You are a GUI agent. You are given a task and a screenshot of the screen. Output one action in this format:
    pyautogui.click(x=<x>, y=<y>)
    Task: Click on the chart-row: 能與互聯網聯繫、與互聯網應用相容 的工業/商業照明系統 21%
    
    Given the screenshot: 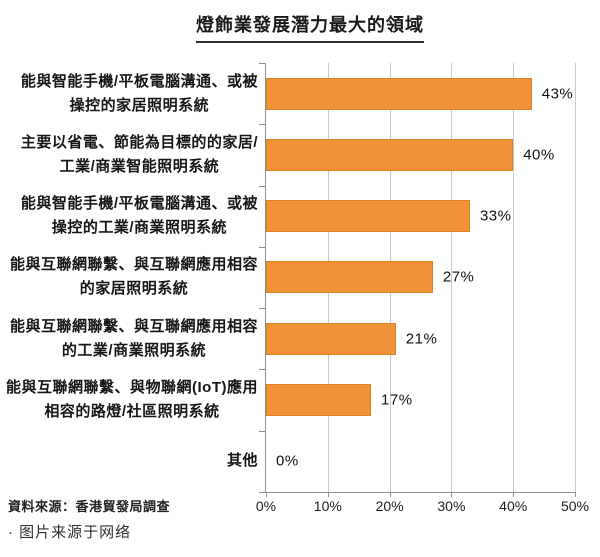 What is the action you would take?
    pyautogui.click(x=300, y=338)
    